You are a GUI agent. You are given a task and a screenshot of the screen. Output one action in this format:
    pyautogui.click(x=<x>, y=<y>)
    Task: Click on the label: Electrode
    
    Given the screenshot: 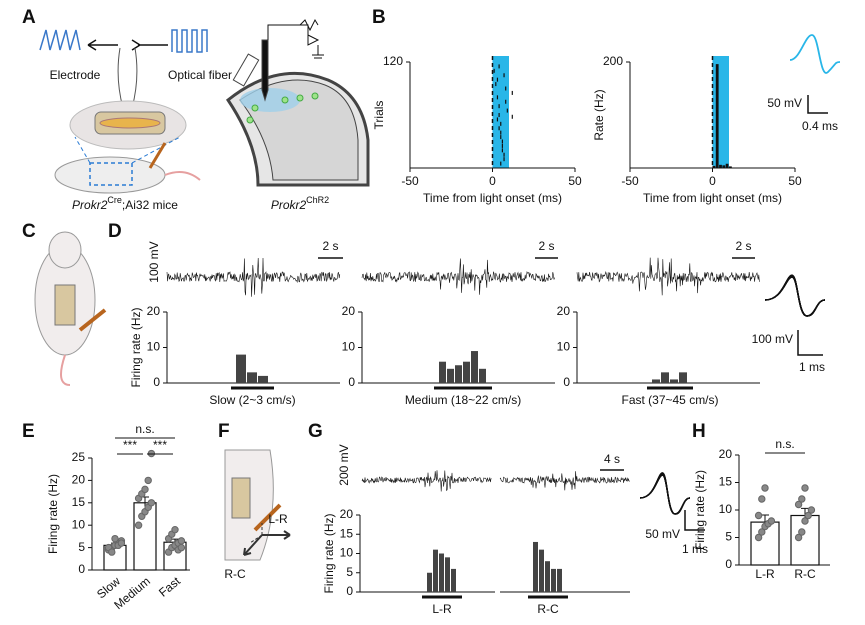 What is the action you would take?
    pyautogui.click(x=75, y=75)
    